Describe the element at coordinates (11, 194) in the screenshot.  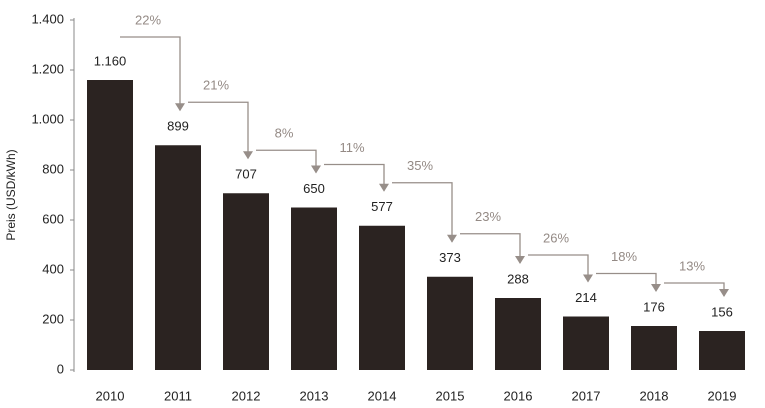
I see `y-axis-label: Preis (USD/kWh)` at that location.